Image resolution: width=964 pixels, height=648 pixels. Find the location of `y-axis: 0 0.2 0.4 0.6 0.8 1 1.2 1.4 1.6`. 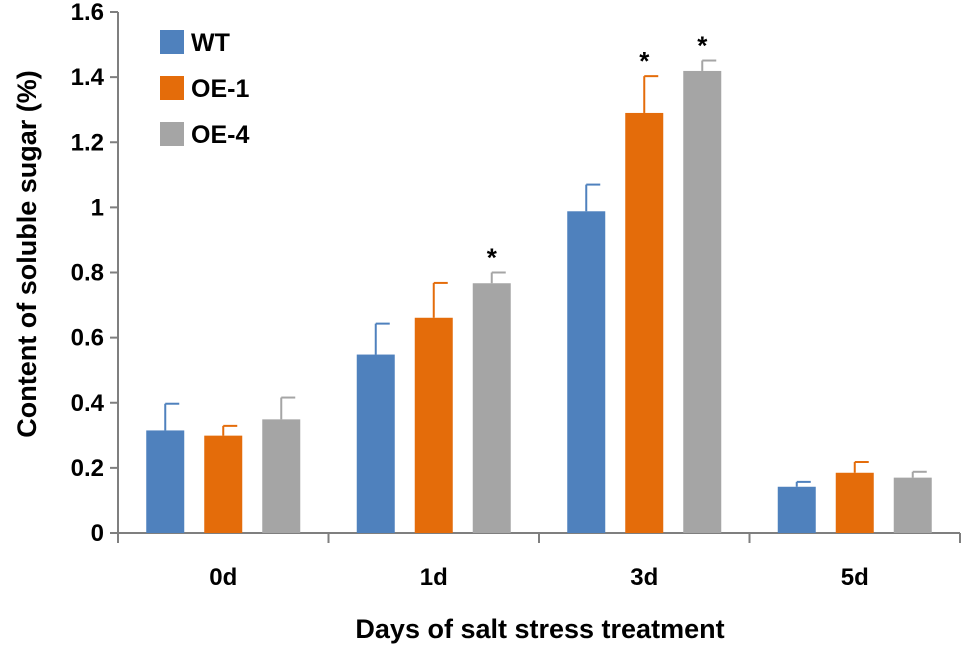

y-axis: 0 0.2 0.4 0.6 0.8 1 1.2 1.4 1.6 is located at coordinates (95, 273).